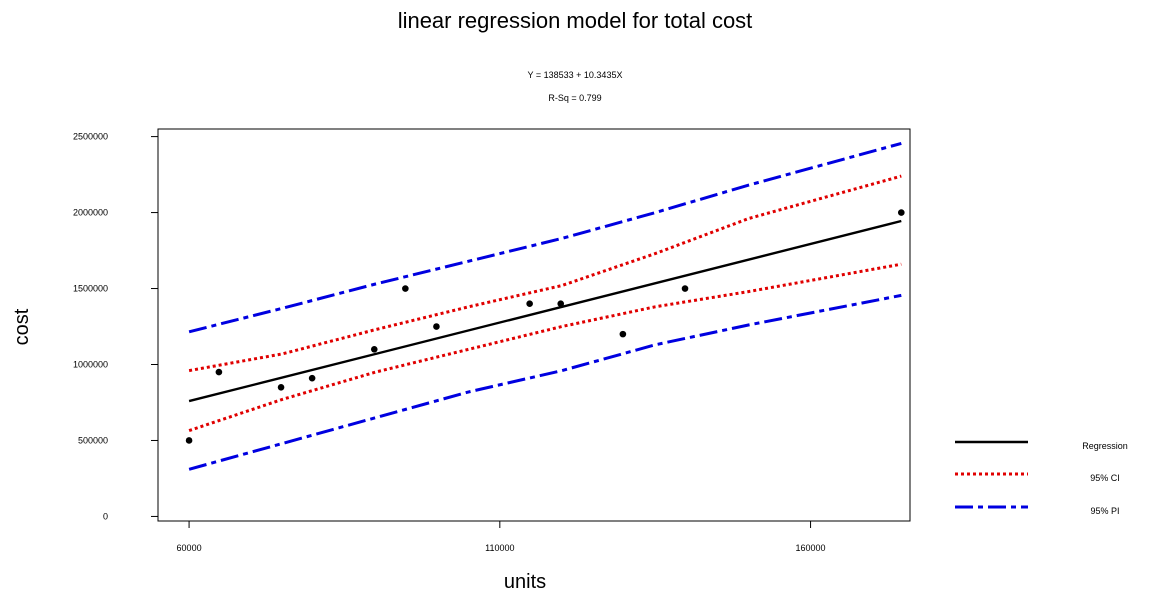  Describe the element at coordinates (811, 548) in the screenshot. I see `x-tick-label: 160000` at that location.